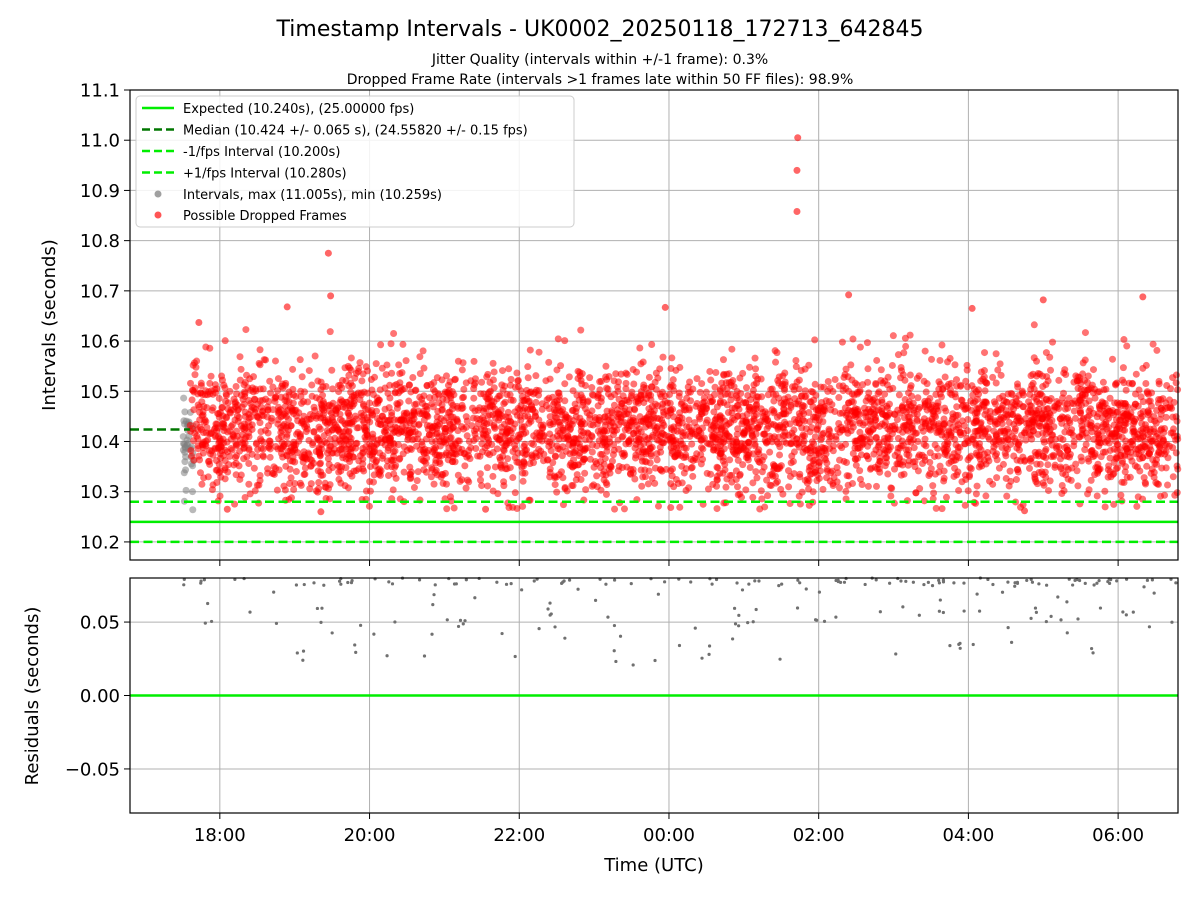 This screenshot has width=1200, height=900. I want to click on dropped-frame-outlier-point, so click(1043, 300).